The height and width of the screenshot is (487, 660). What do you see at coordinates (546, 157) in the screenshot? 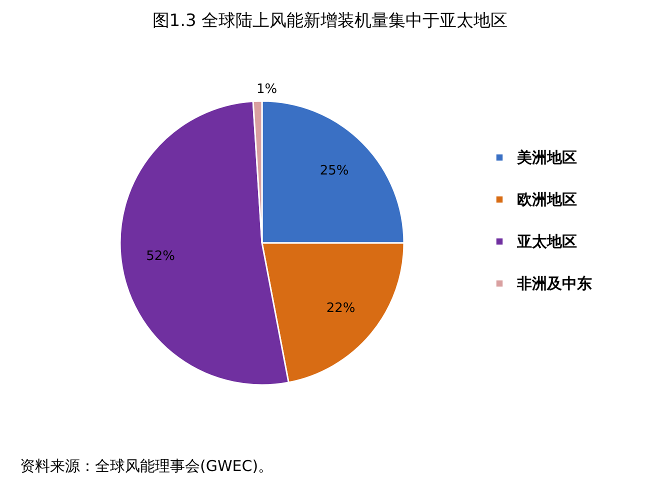
I see `legend-label: 美洲地区` at bounding box center [546, 157].